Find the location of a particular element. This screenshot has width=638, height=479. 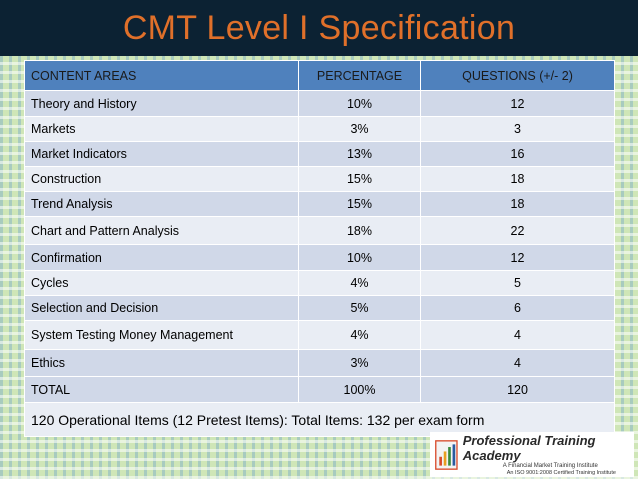

header-content-areas: CONTENT AREAS is located at coordinates (161, 75).